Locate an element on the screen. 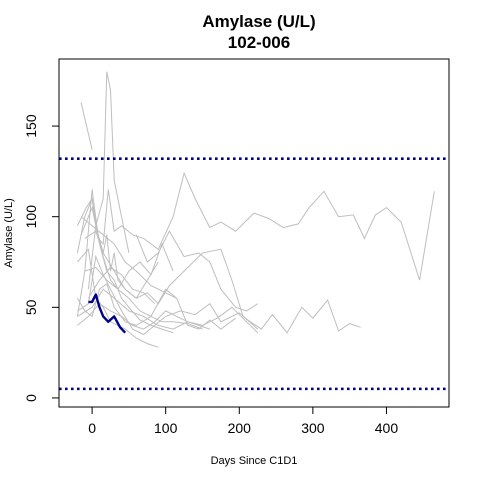 This screenshot has height=480, width=480. x-tick-label: 400 is located at coordinates (387, 428).